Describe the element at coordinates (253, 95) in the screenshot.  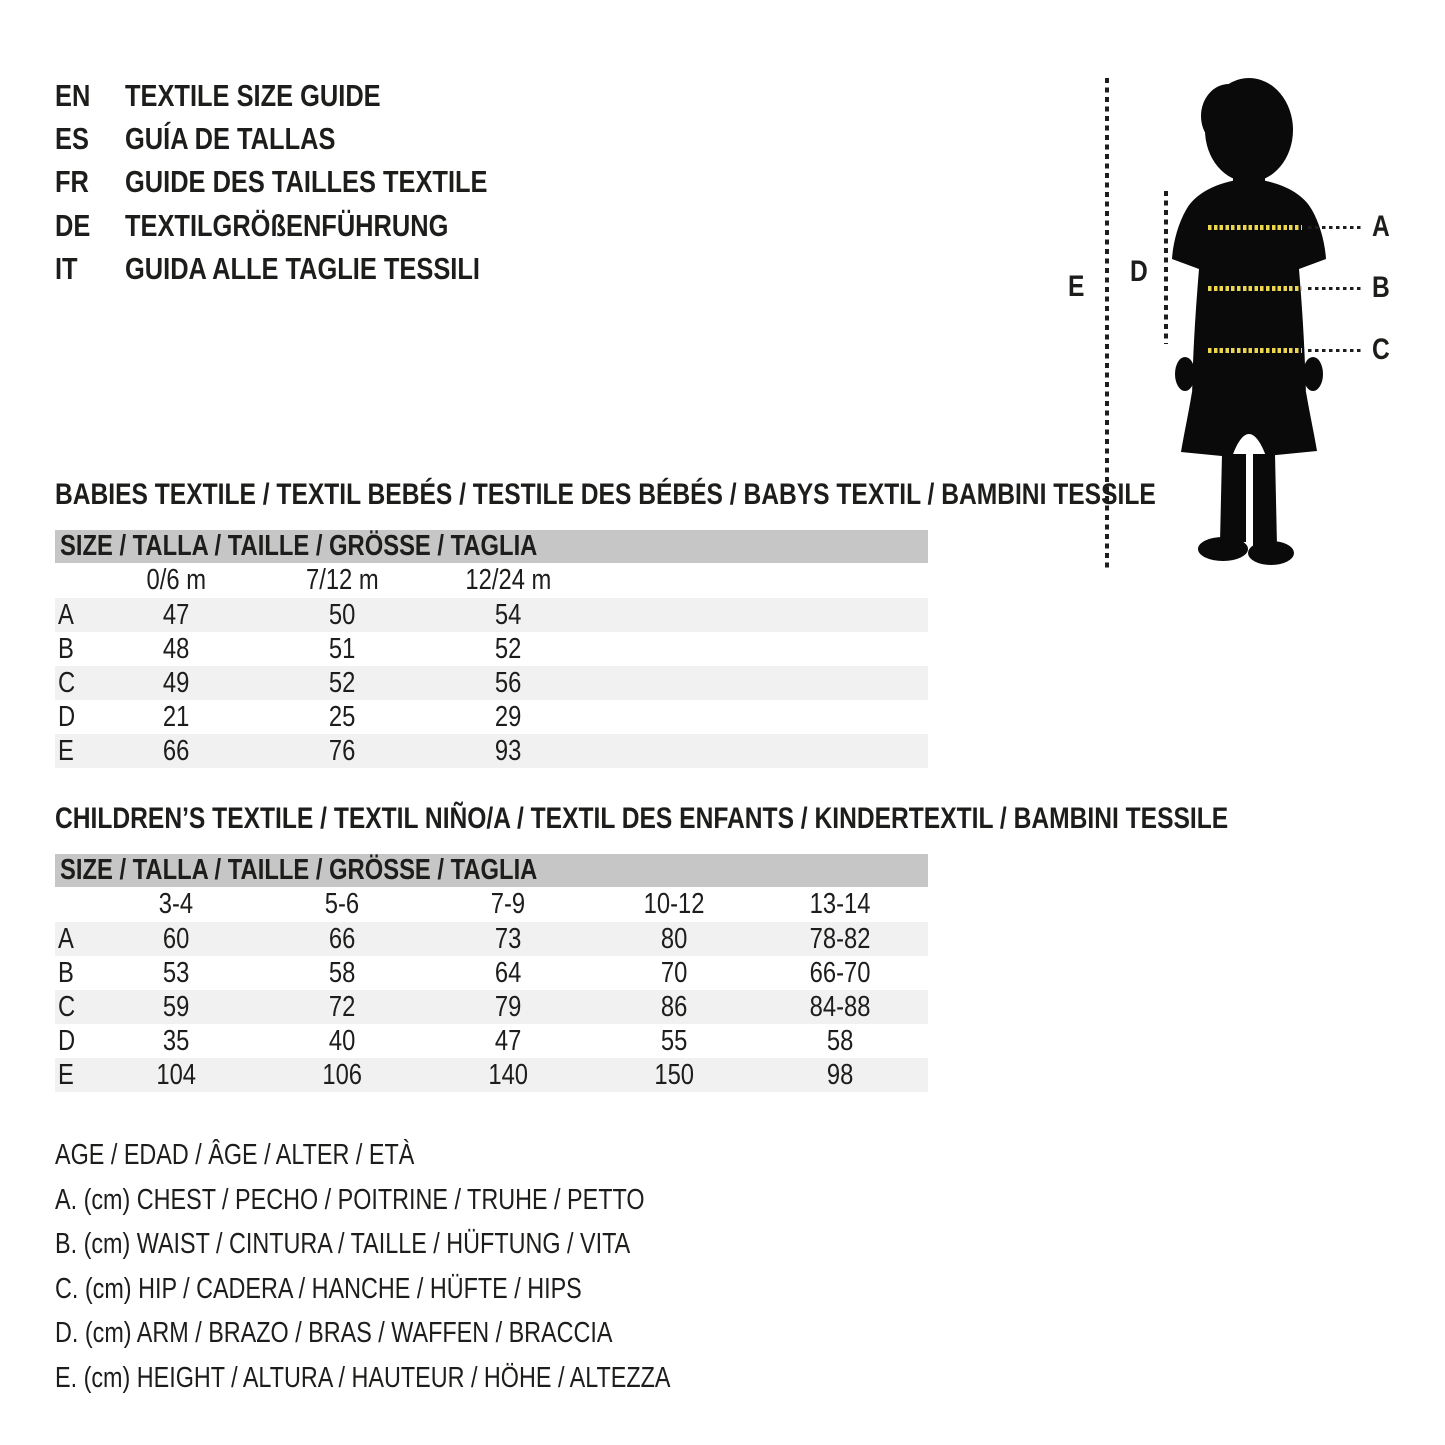
I see `guide-title-en: TEXTILE SIZE GUIDE` at that location.